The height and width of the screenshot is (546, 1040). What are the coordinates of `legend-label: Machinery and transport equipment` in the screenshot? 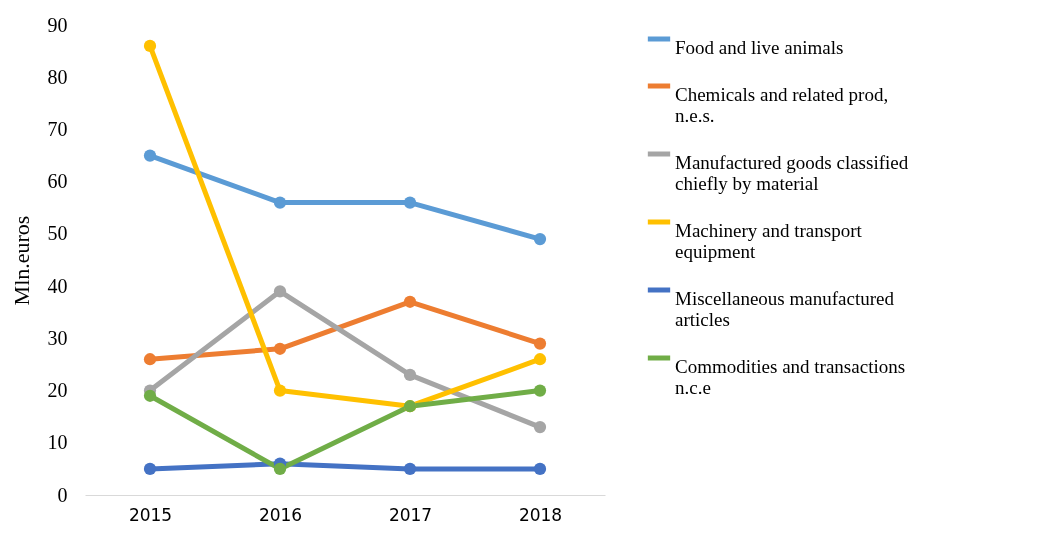 It's located at (769, 241).